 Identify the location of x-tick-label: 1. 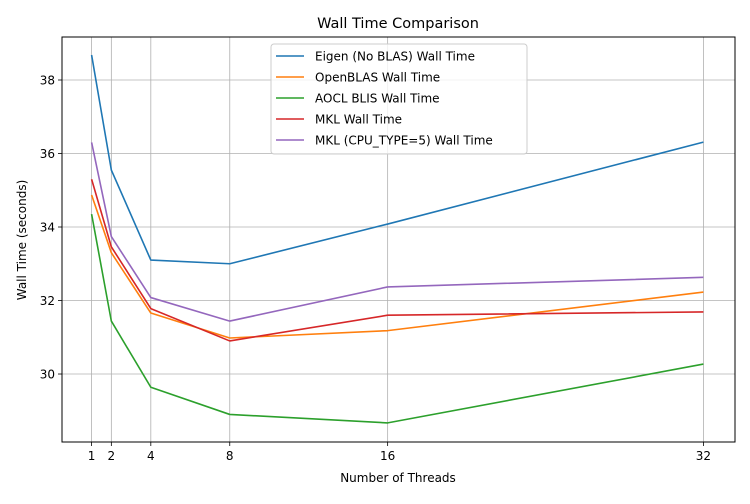
(92, 456).